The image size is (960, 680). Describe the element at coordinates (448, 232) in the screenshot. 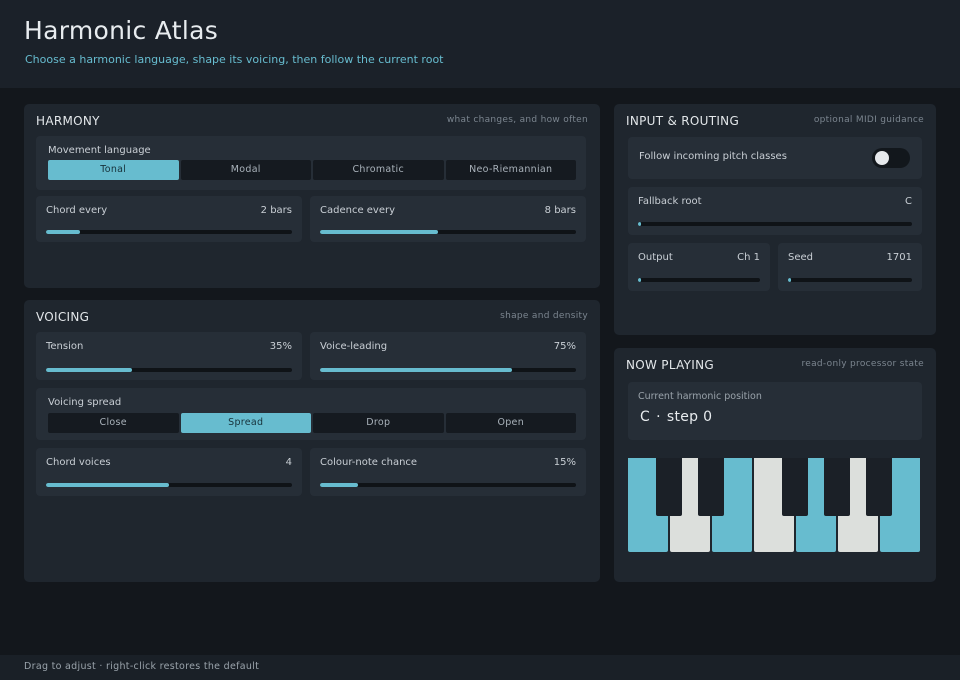

I see `cadence-every-track` at that location.